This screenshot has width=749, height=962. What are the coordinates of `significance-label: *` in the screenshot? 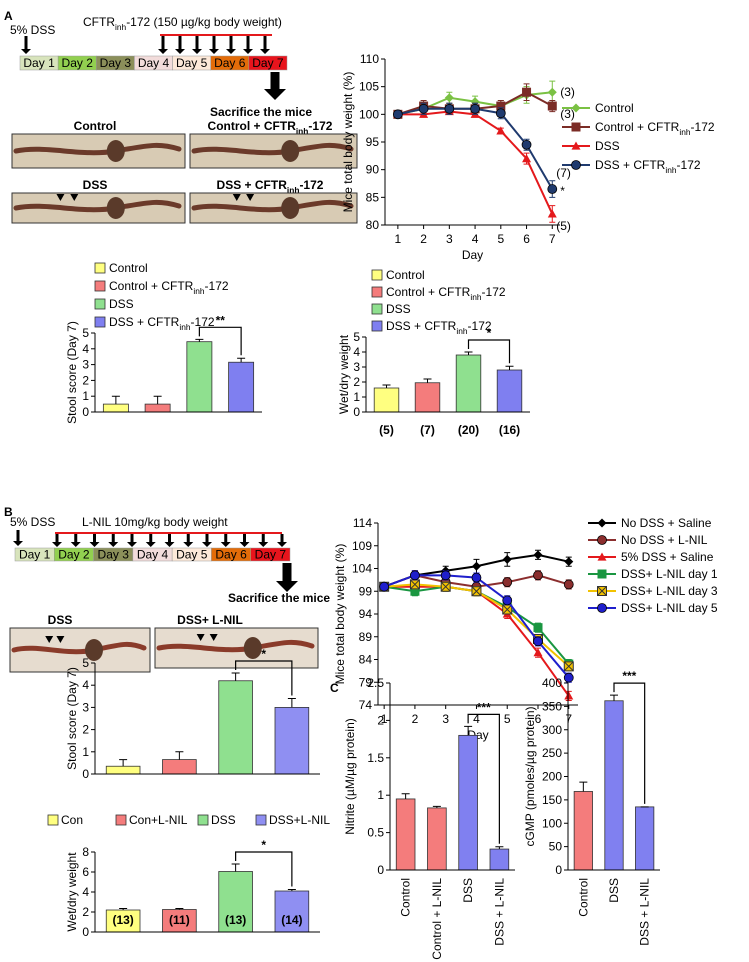 It's located at (489, 333).